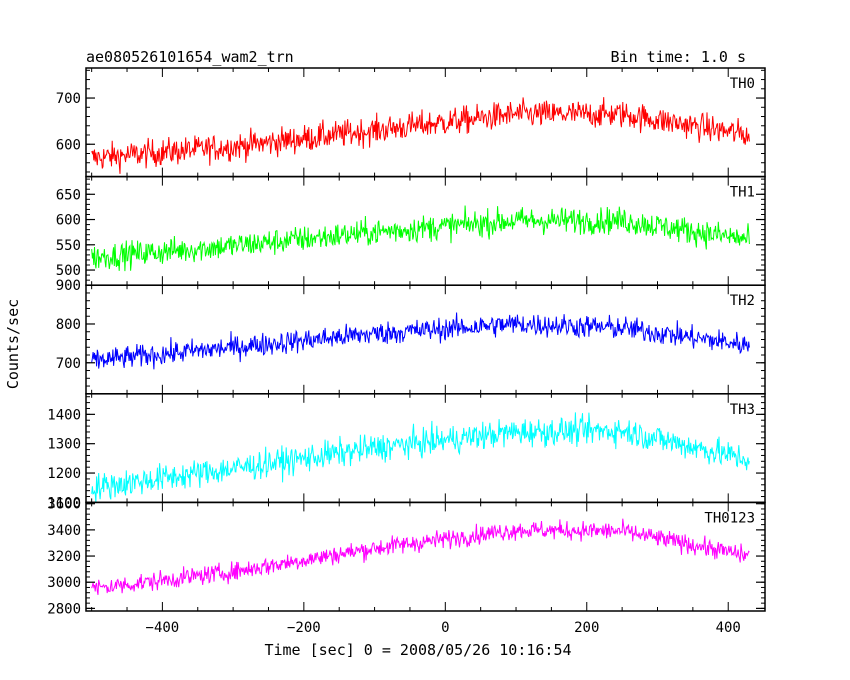 This screenshot has width=850, height=680. I want to click on y-tick-label: 2800, so click(64, 609).